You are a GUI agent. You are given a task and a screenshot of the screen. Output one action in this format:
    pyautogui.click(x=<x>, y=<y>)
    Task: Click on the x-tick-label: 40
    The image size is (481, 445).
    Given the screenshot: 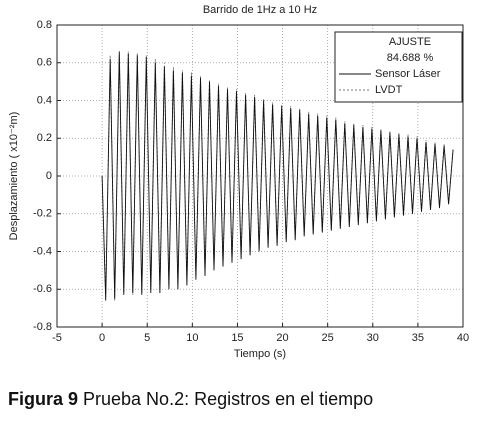 What is the action you would take?
    pyautogui.click(x=463, y=338)
    